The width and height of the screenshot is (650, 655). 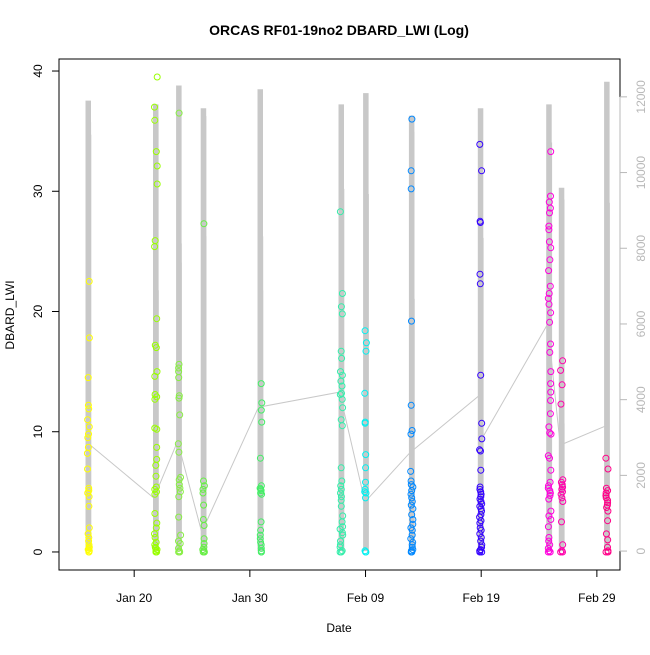 What do you see at coordinates (482, 598) in the screenshot?
I see `x-tick-label-2016-02-19: Feb 19` at bounding box center [482, 598].